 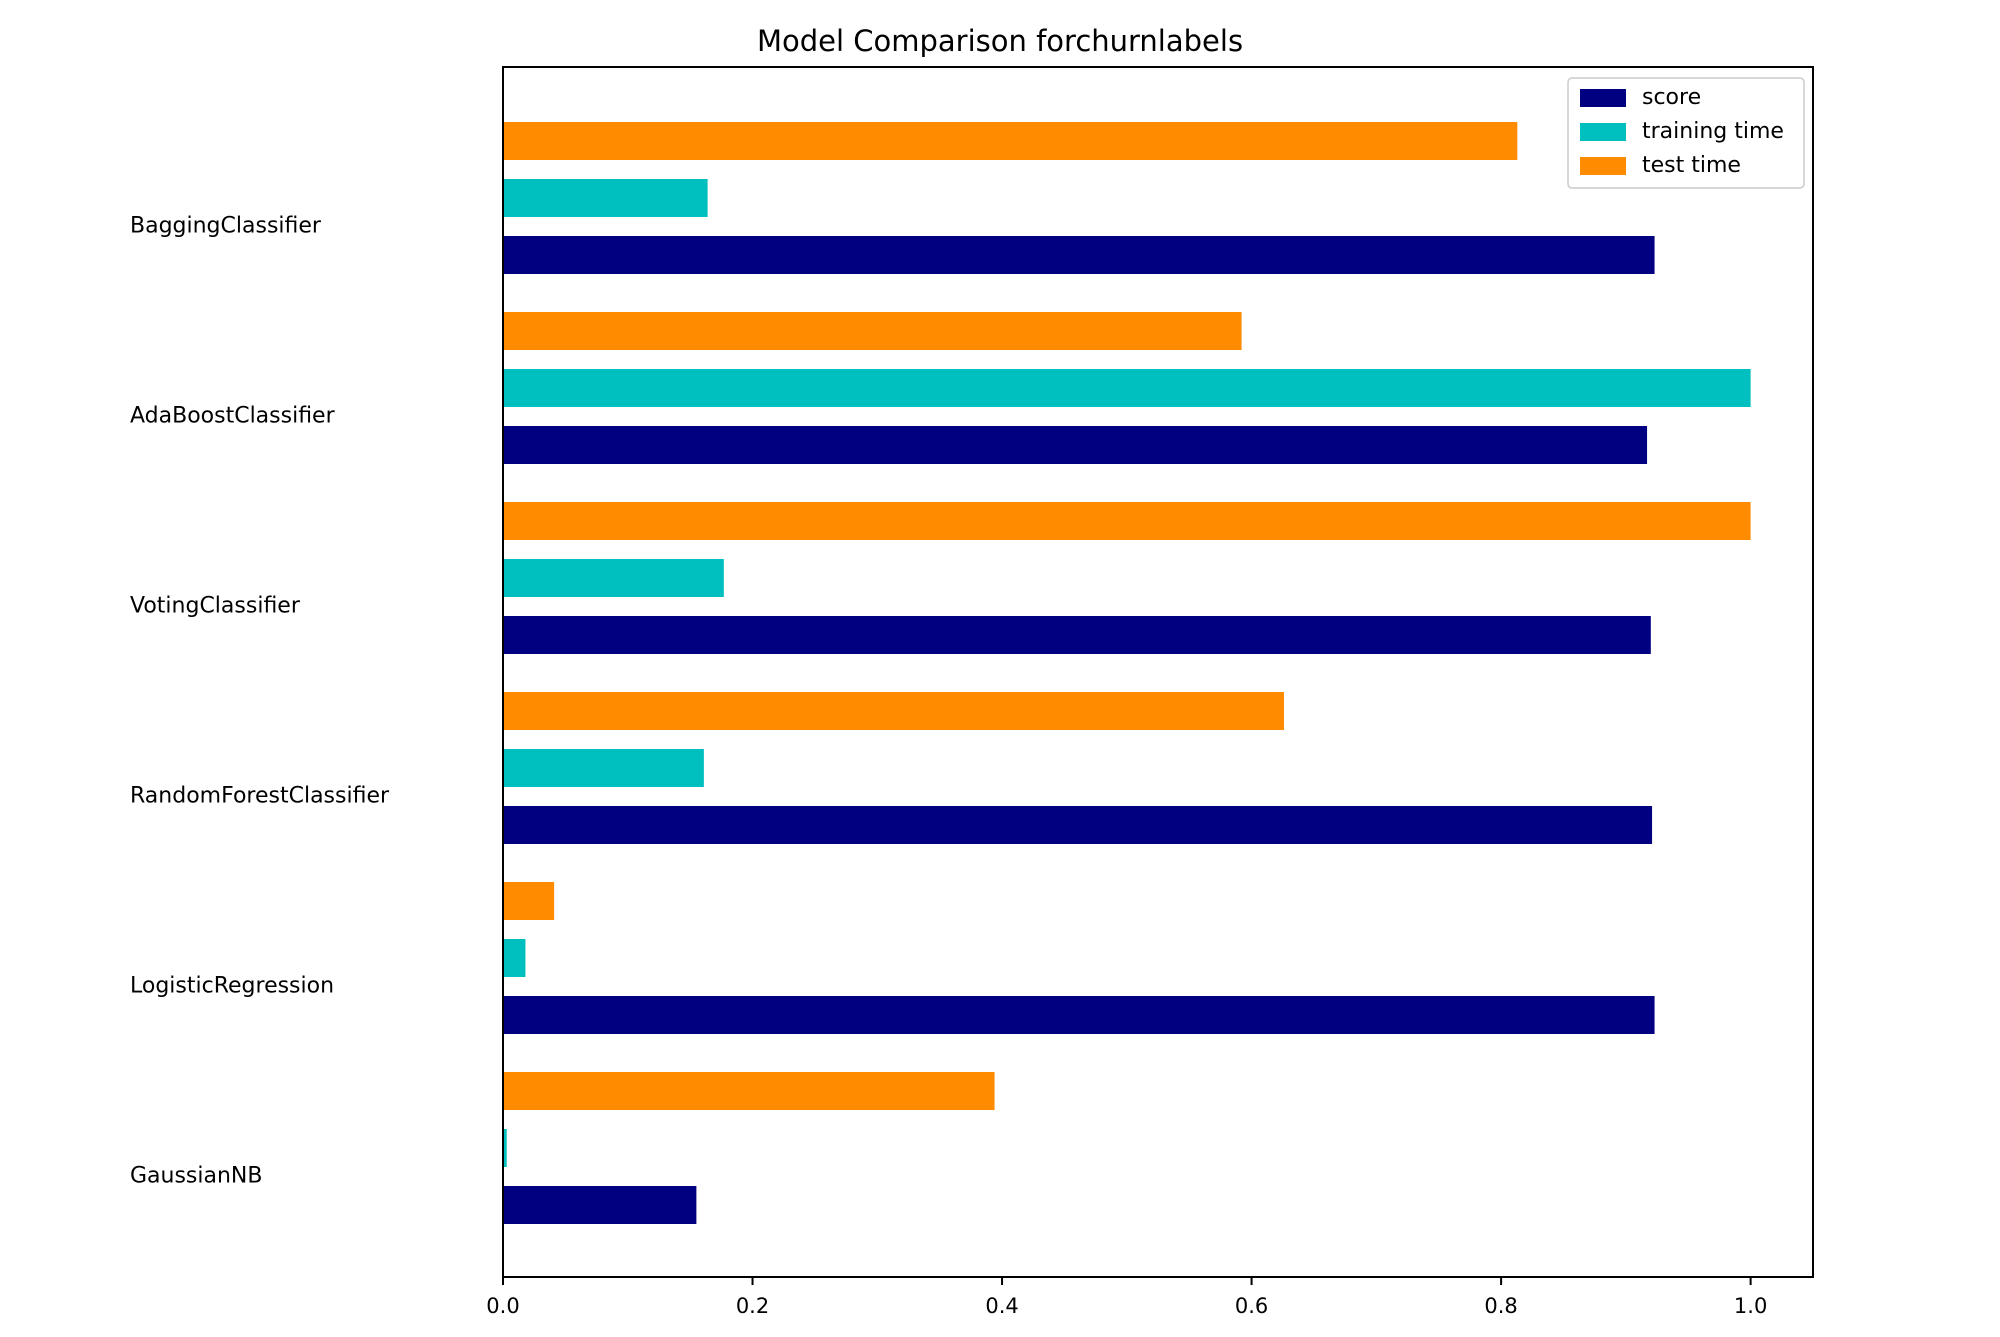 I want to click on bar-VotingClassifier-training-time, so click(x=613, y=578).